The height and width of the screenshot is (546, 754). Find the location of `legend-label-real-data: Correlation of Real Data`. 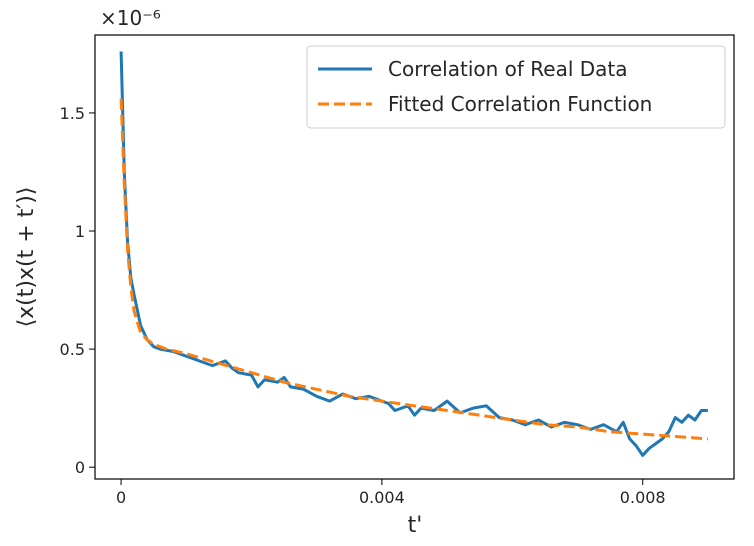

legend-label-real-data: Correlation of Real Data is located at coordinates (508, 69).